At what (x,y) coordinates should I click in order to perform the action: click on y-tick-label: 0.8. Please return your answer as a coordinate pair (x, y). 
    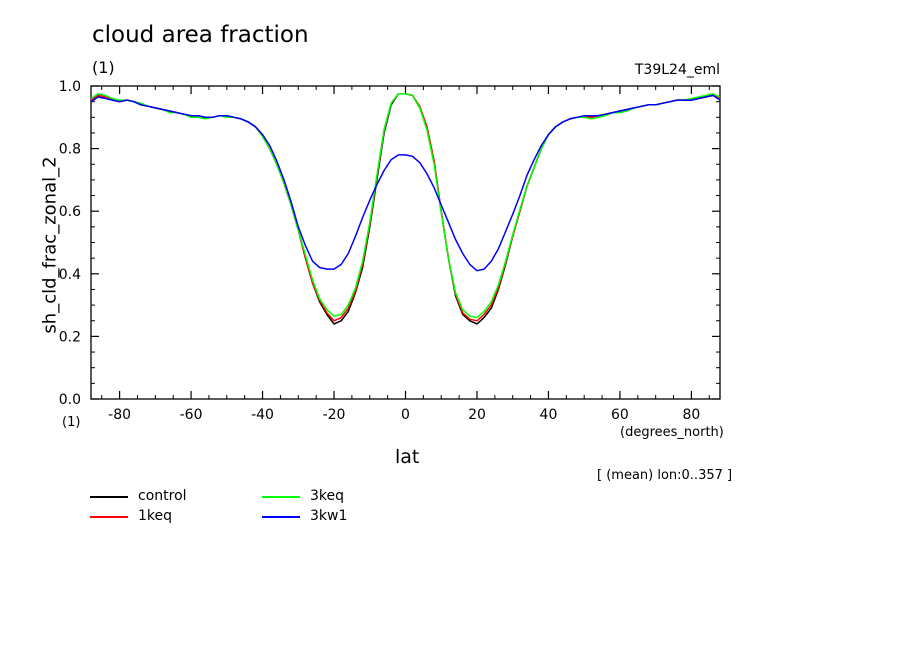
    Looking at the image, I should click on (70, 150).